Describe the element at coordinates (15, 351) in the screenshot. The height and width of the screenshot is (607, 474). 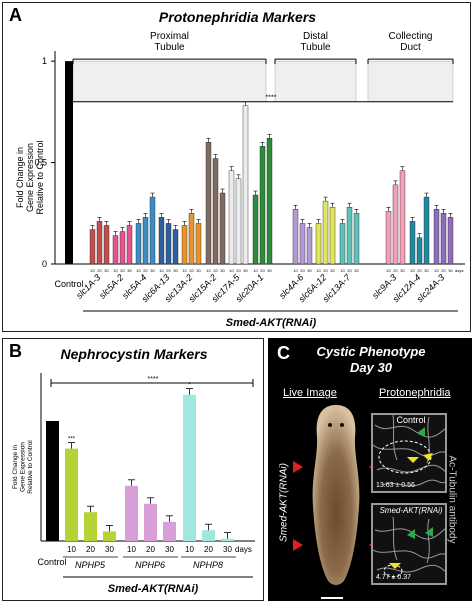
I see `panel-b-label: B` at that location.